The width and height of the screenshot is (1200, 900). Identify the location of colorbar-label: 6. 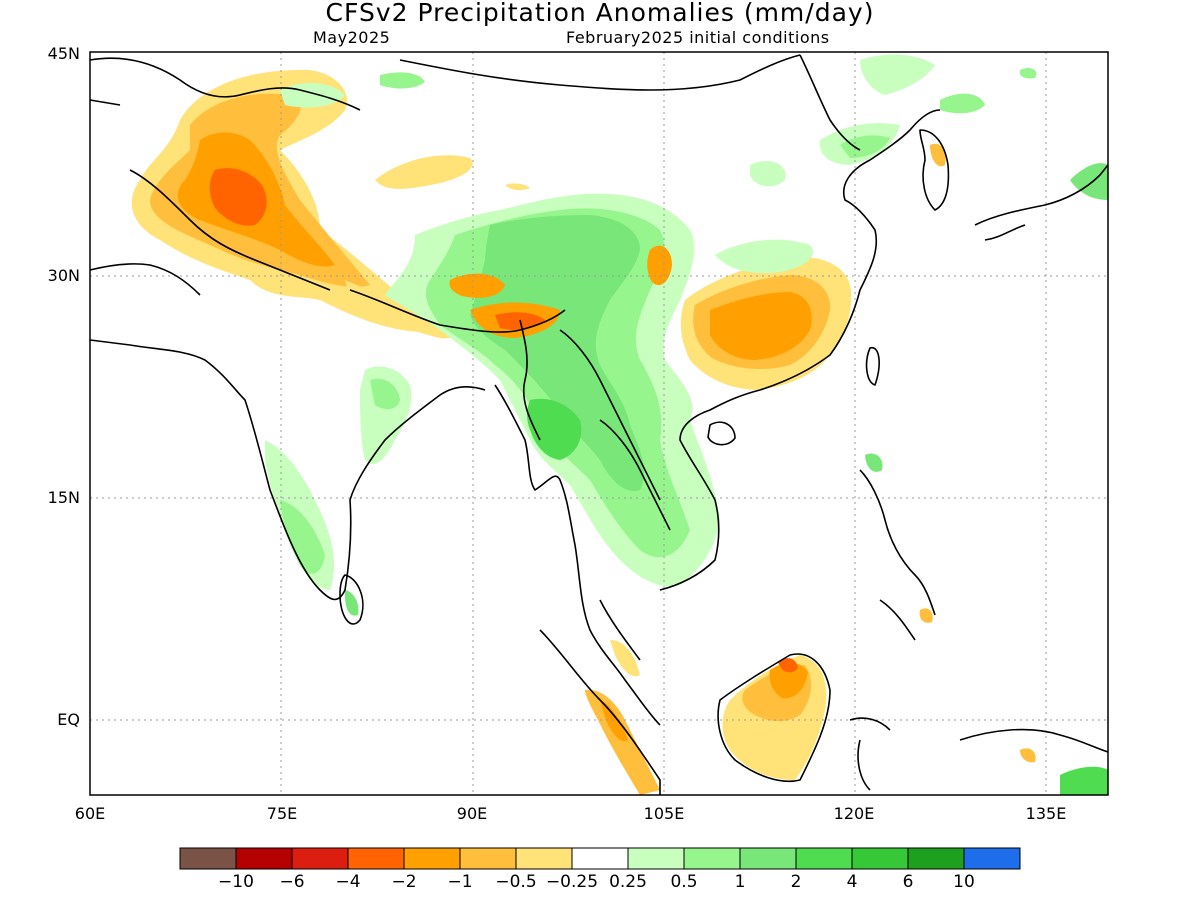
(908, 882).